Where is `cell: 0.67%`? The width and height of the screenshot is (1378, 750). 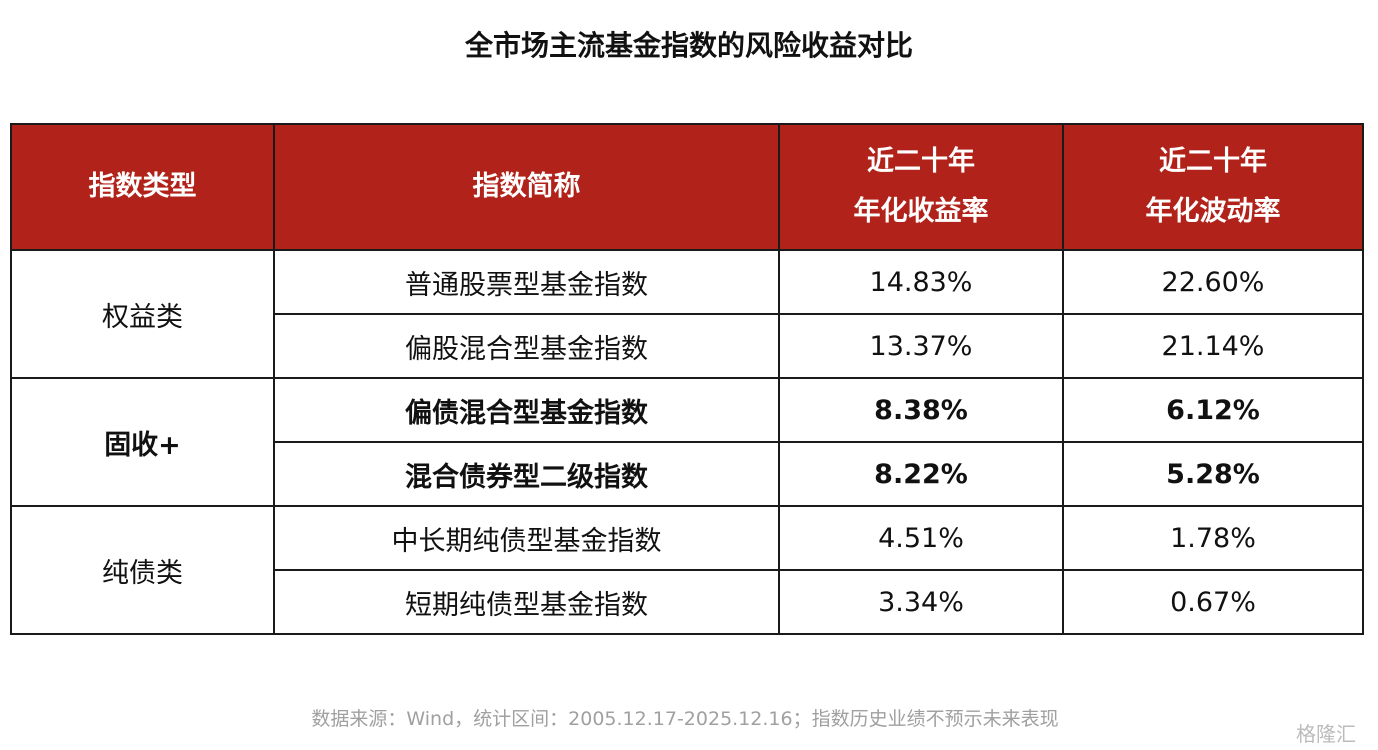 cell: 0.67% is located at coordinates (1213, 602).